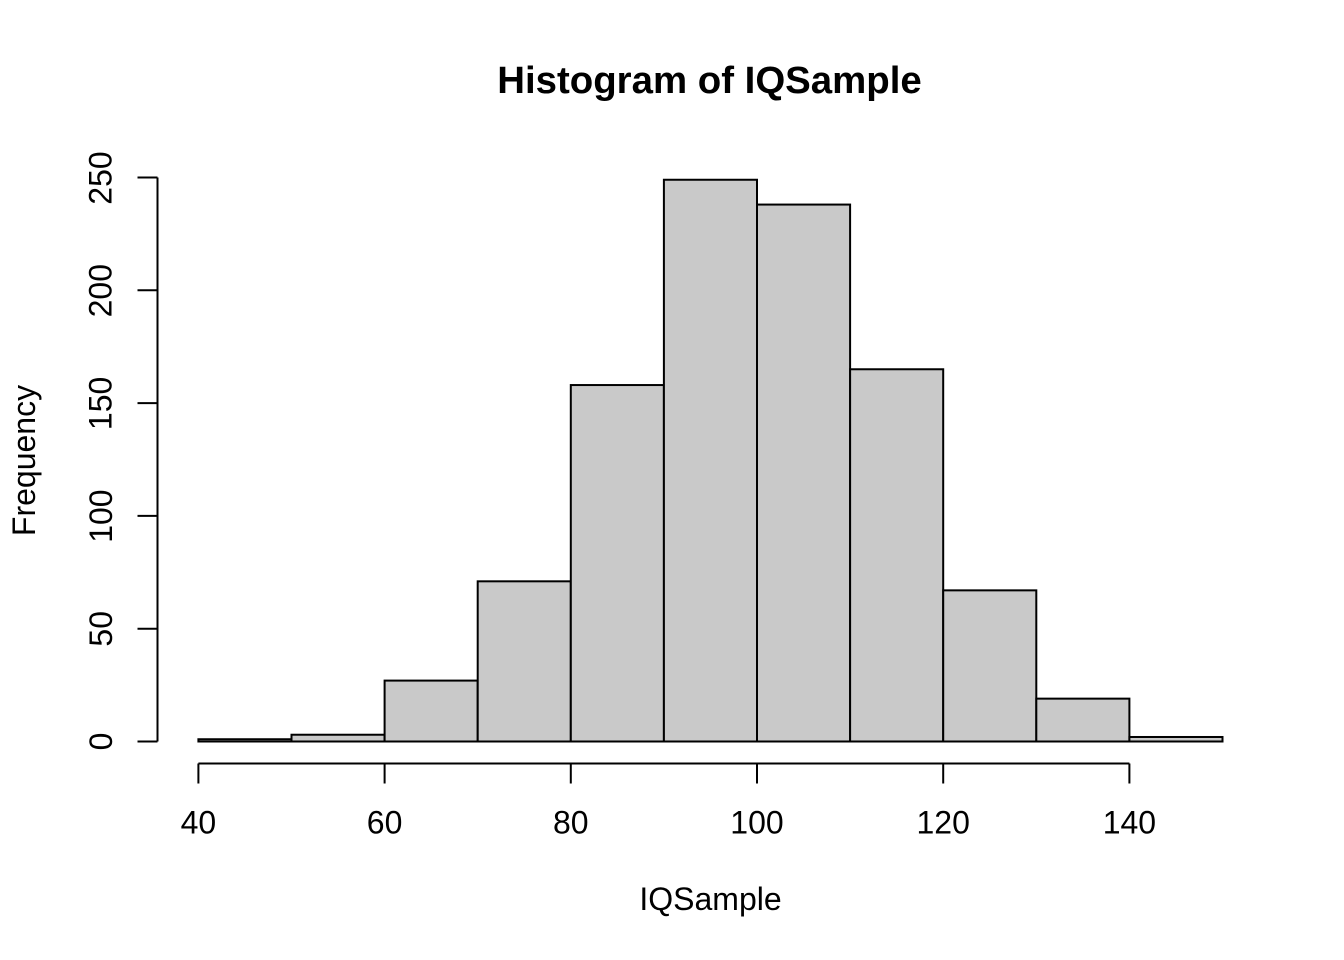  What do you see at coordinates (101, 290) in the screenshot?
I see `svg-text: 200` at bounding box center [101, 290].